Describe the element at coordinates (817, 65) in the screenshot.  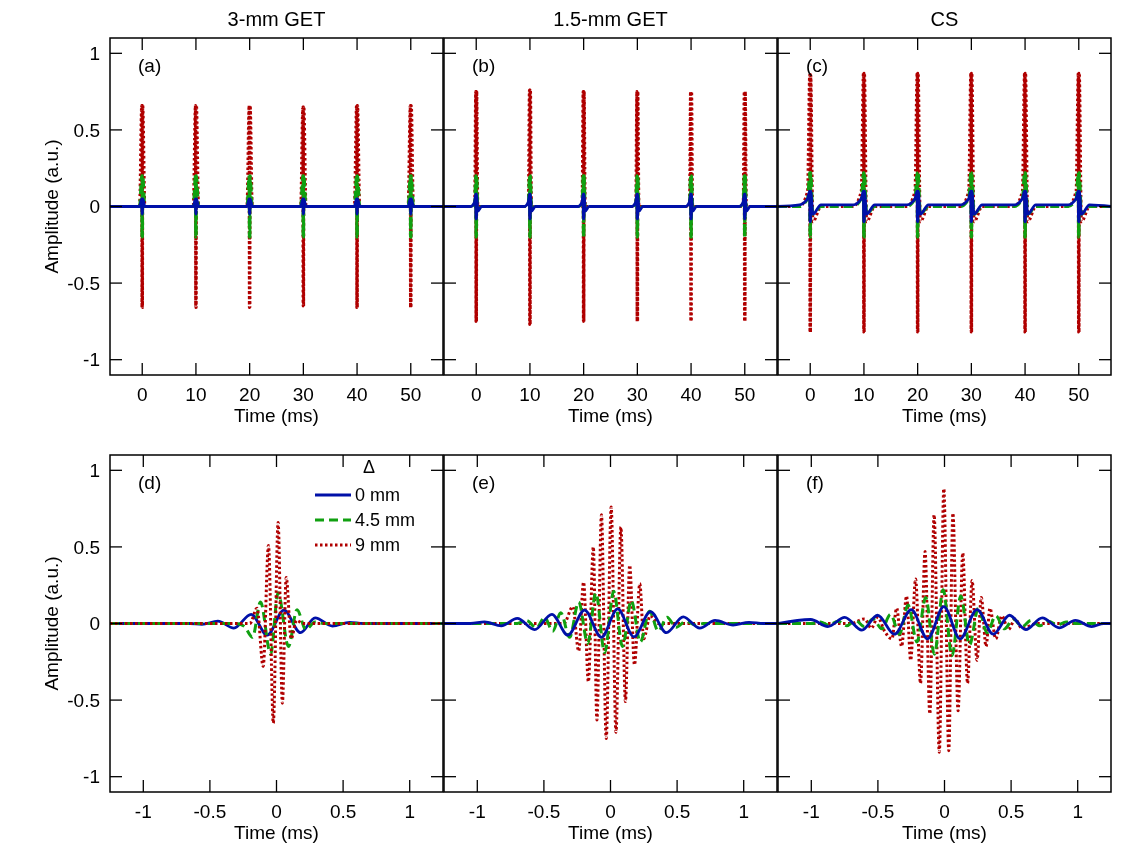
I see `annotation: (c)` at that location.